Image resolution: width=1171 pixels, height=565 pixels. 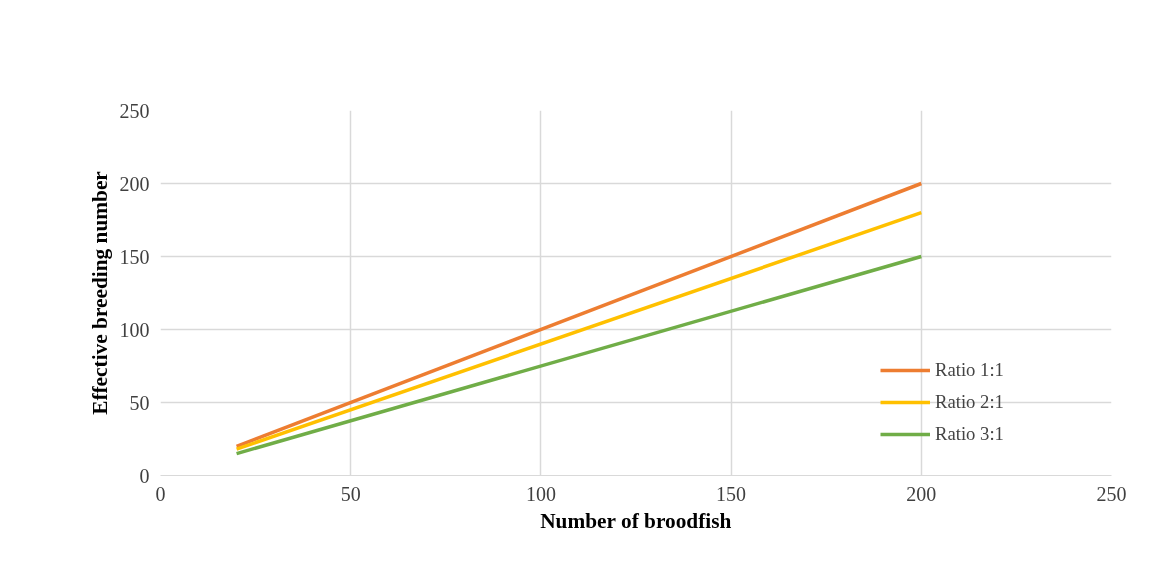 I want to click on x-tick-label: 200, so click(x=921, y=493).